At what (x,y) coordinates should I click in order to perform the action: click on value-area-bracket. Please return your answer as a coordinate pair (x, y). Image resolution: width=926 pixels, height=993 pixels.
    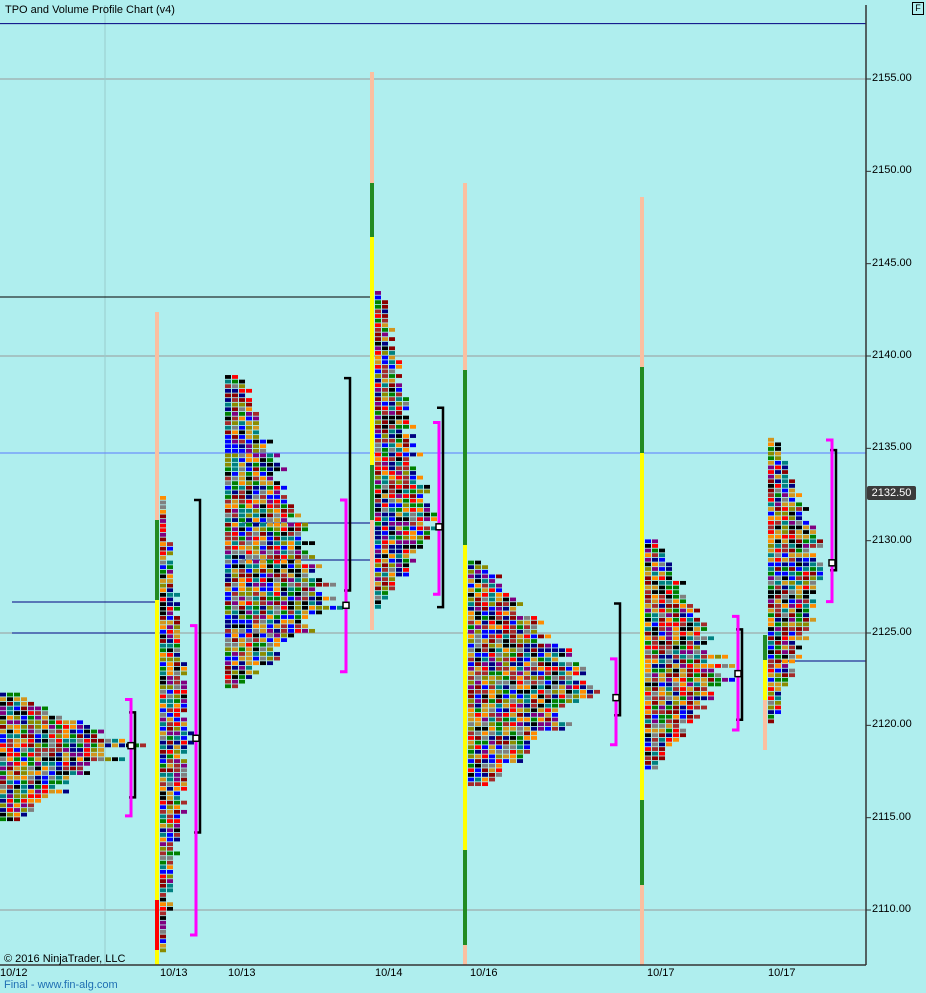
    Looking at the image, I should click on (129, 757).